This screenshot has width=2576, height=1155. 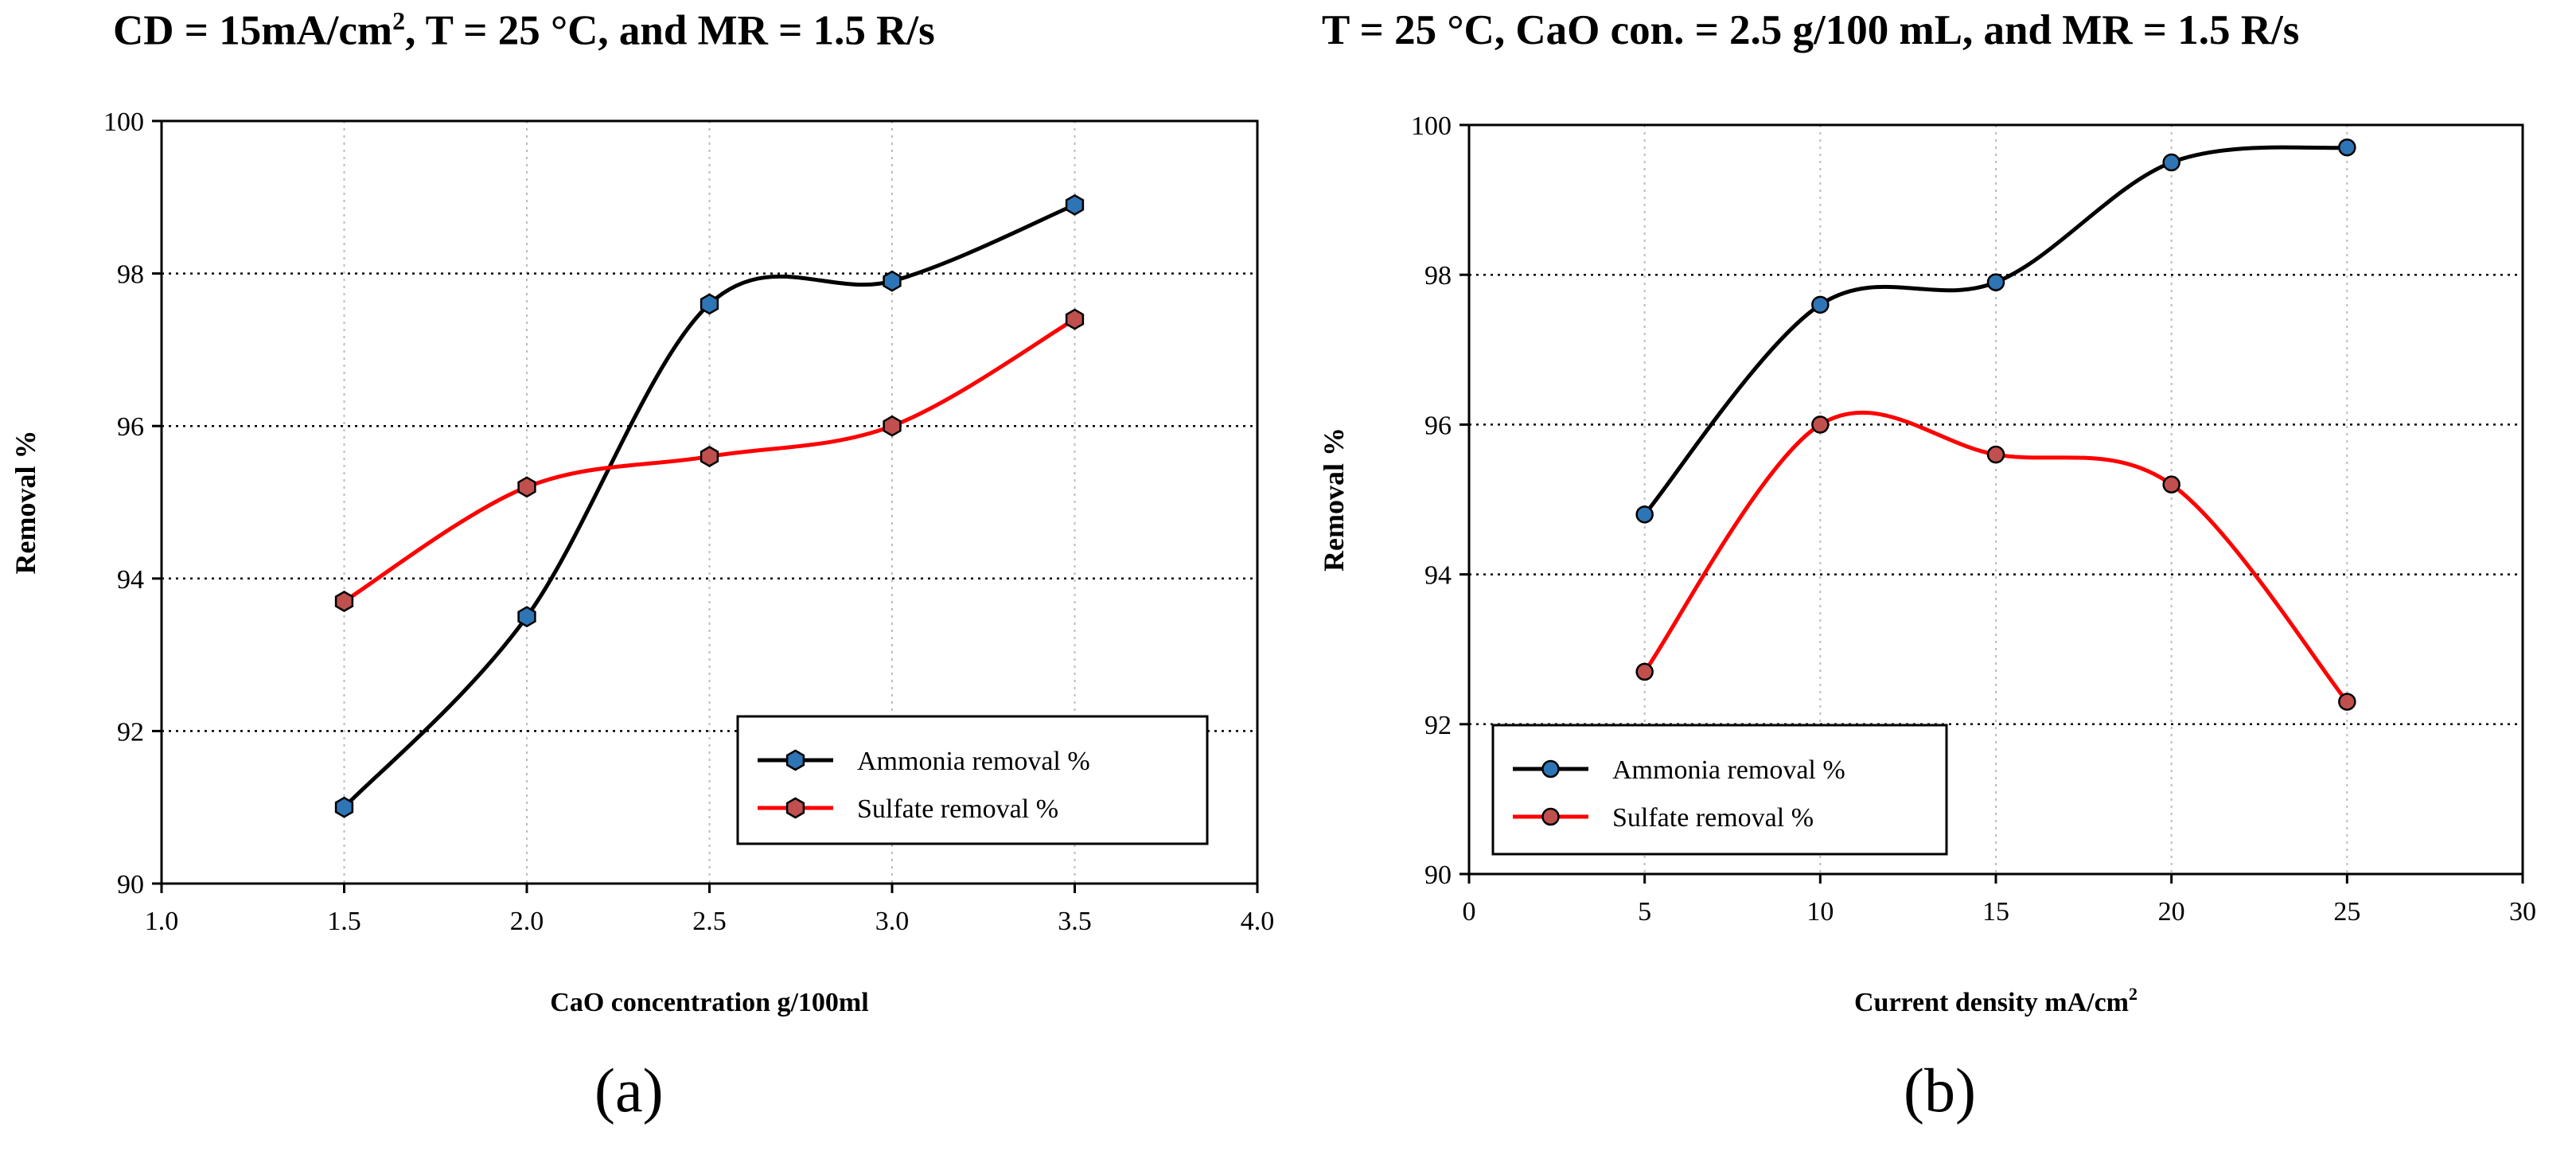 I want to click on x-tick-label: 1.5, so click(x=344, y=921).